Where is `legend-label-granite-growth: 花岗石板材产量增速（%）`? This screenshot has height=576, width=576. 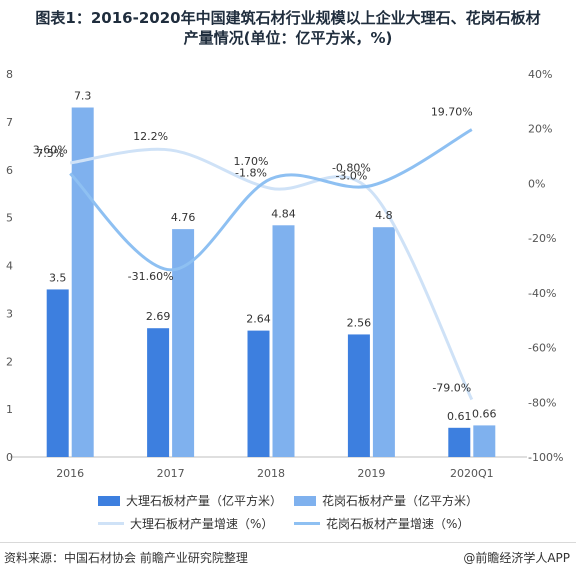
legend-label-granite-growth: 花岗石板材产量增速（%） is located at coordinates (398, 524).